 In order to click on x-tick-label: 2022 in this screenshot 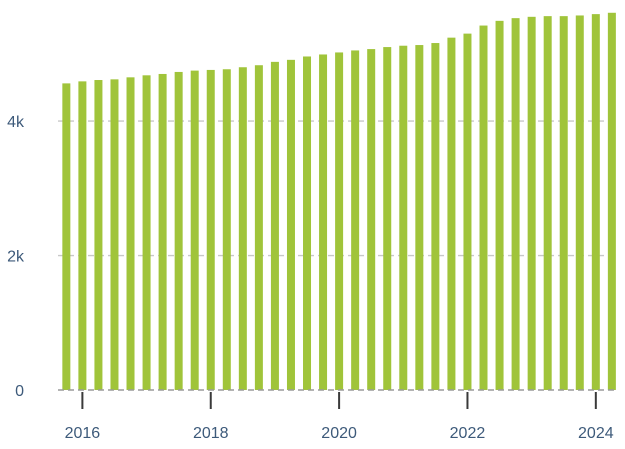, I will do `click(468, 433)`.